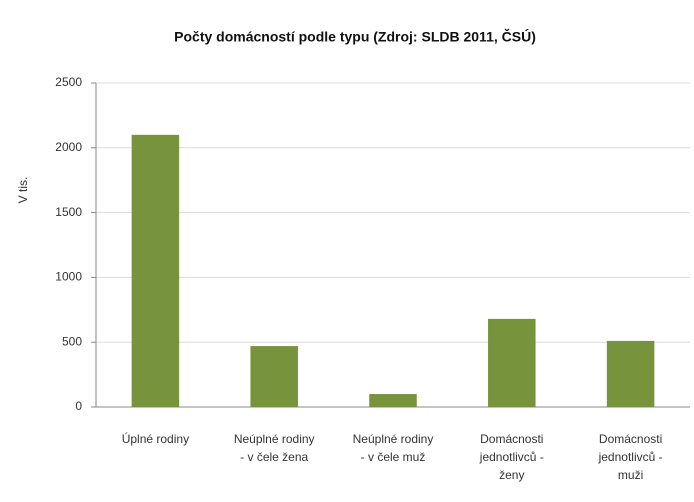  I want to click on x-tick-label: - v čele žena, so click(274, 457).